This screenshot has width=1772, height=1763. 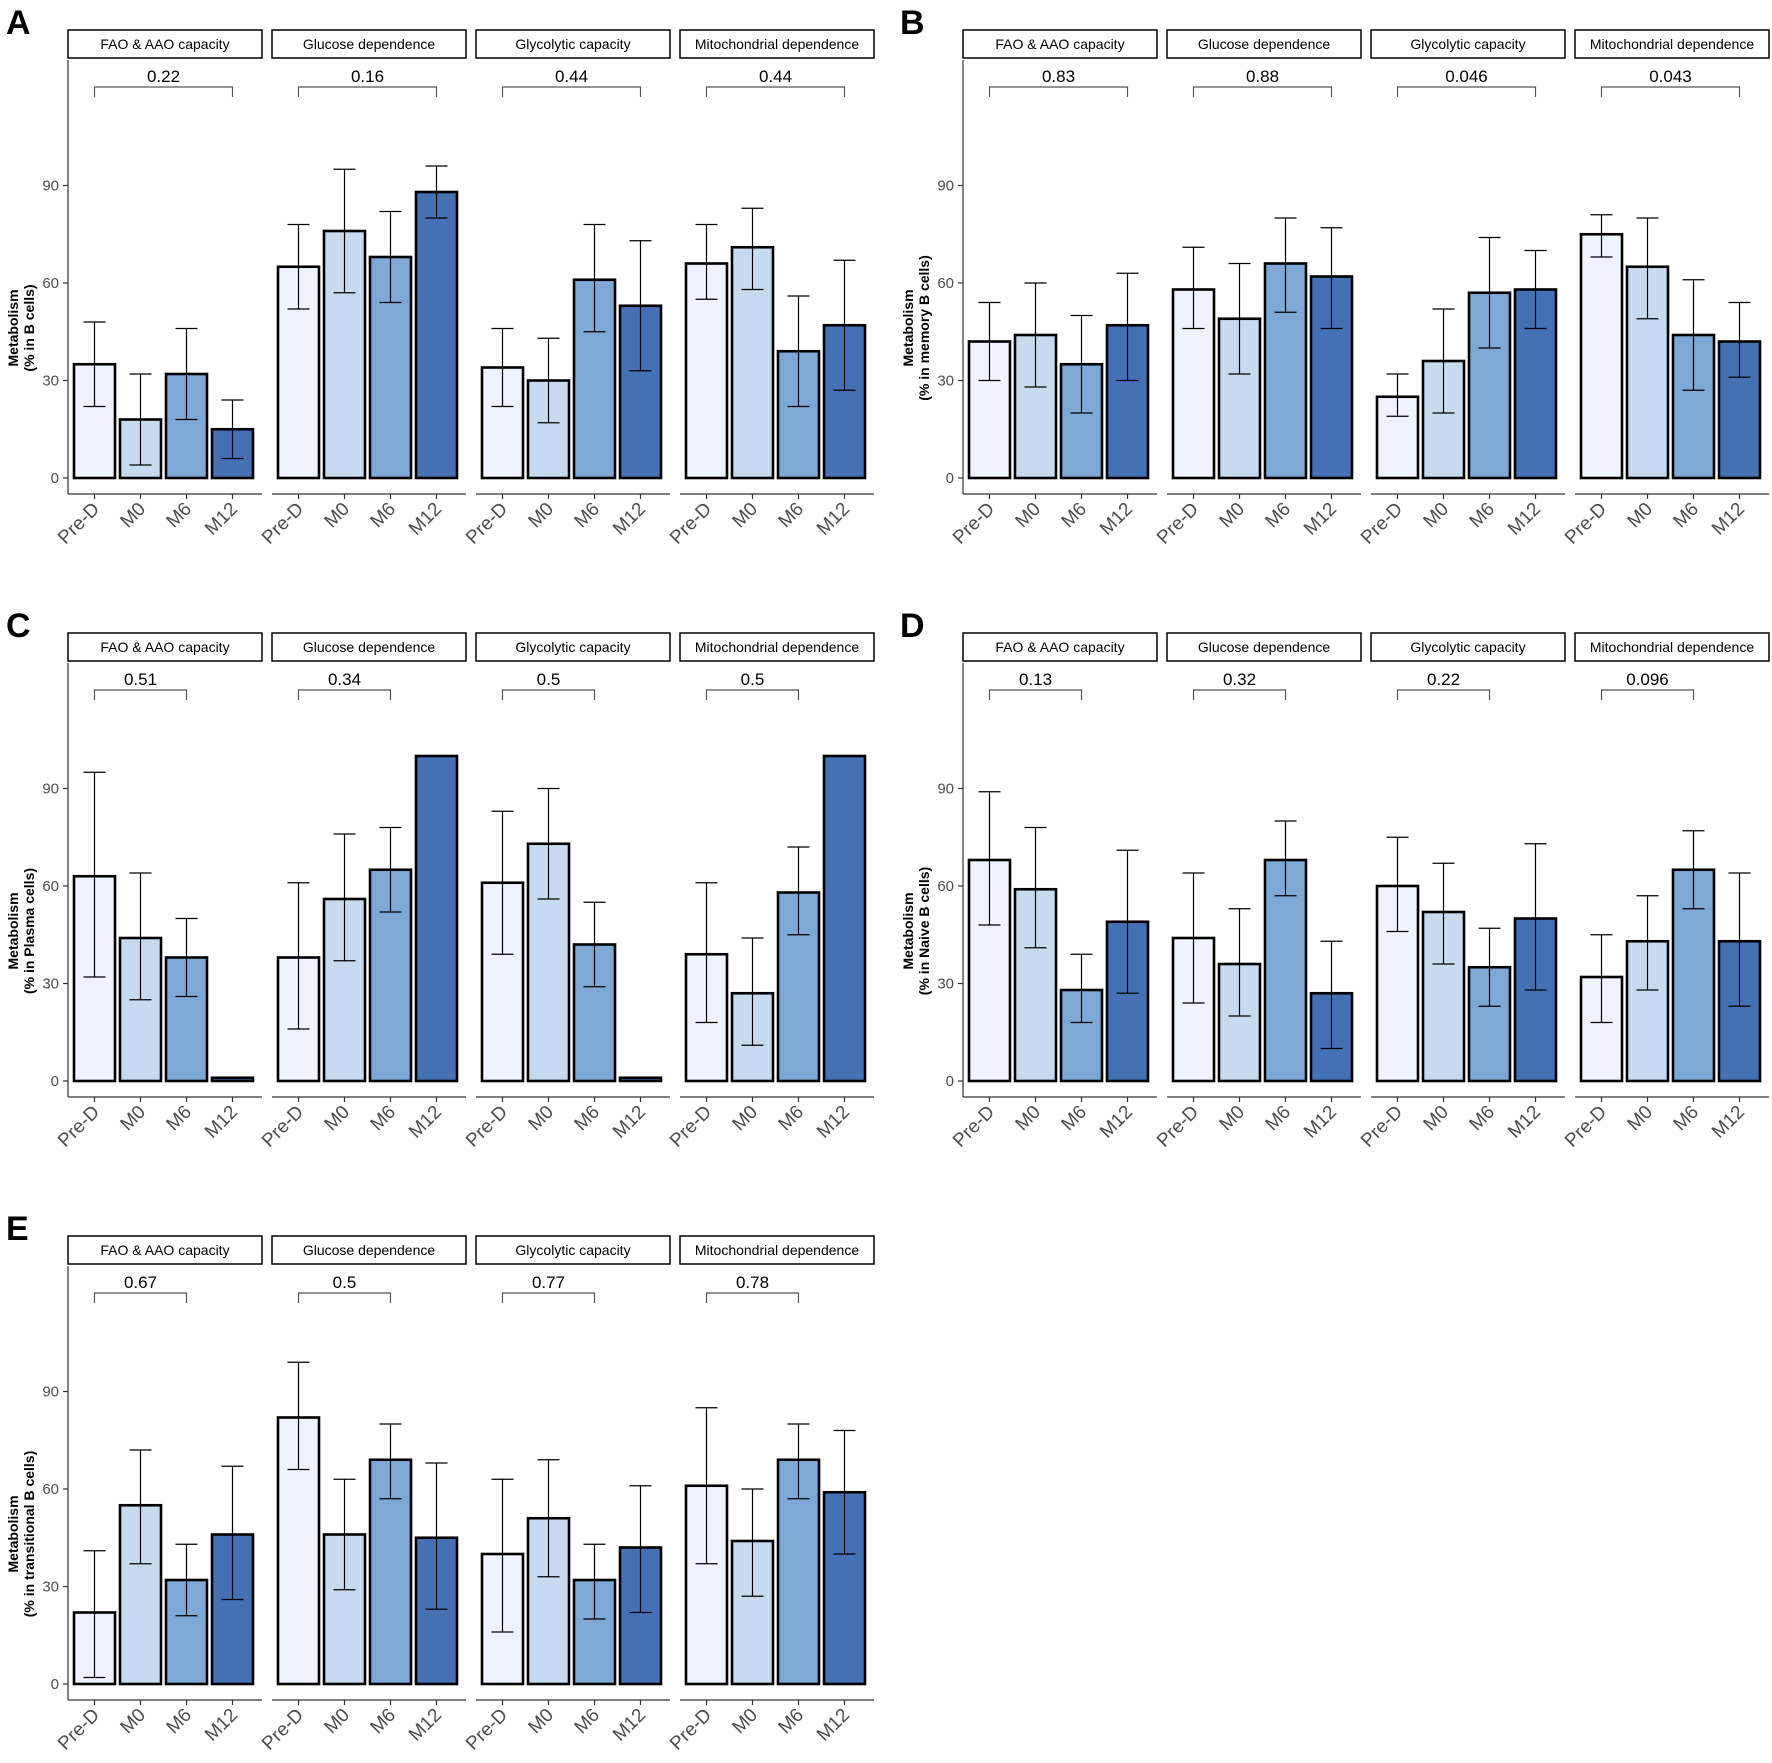 What do you see at coordinates (1264, 647) in the screenshot?
I see `facet-title: Glucose dependence` at bounding box center [1264, 647].